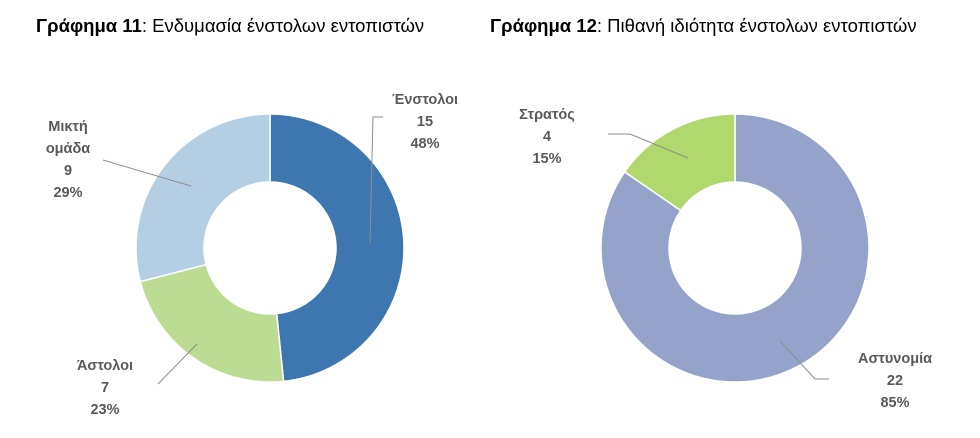  Describe the element at coordinates (895, 359) in the screenshot. I see `slice-label-category: Αστυνομία` at that location.